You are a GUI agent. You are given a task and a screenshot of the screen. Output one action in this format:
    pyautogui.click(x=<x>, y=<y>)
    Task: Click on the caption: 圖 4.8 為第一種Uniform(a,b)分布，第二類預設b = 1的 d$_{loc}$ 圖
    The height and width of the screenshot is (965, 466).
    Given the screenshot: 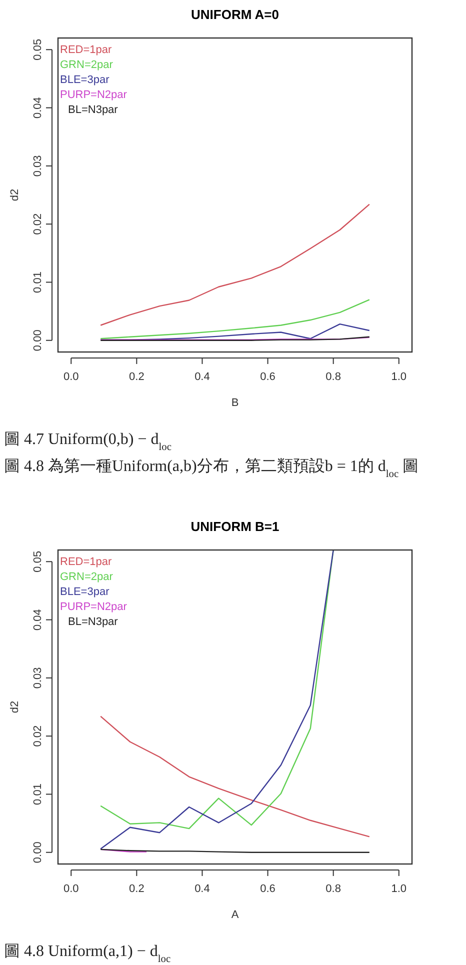 What is the action you would take?
    pyautogui.click(x=211, y=468)
    